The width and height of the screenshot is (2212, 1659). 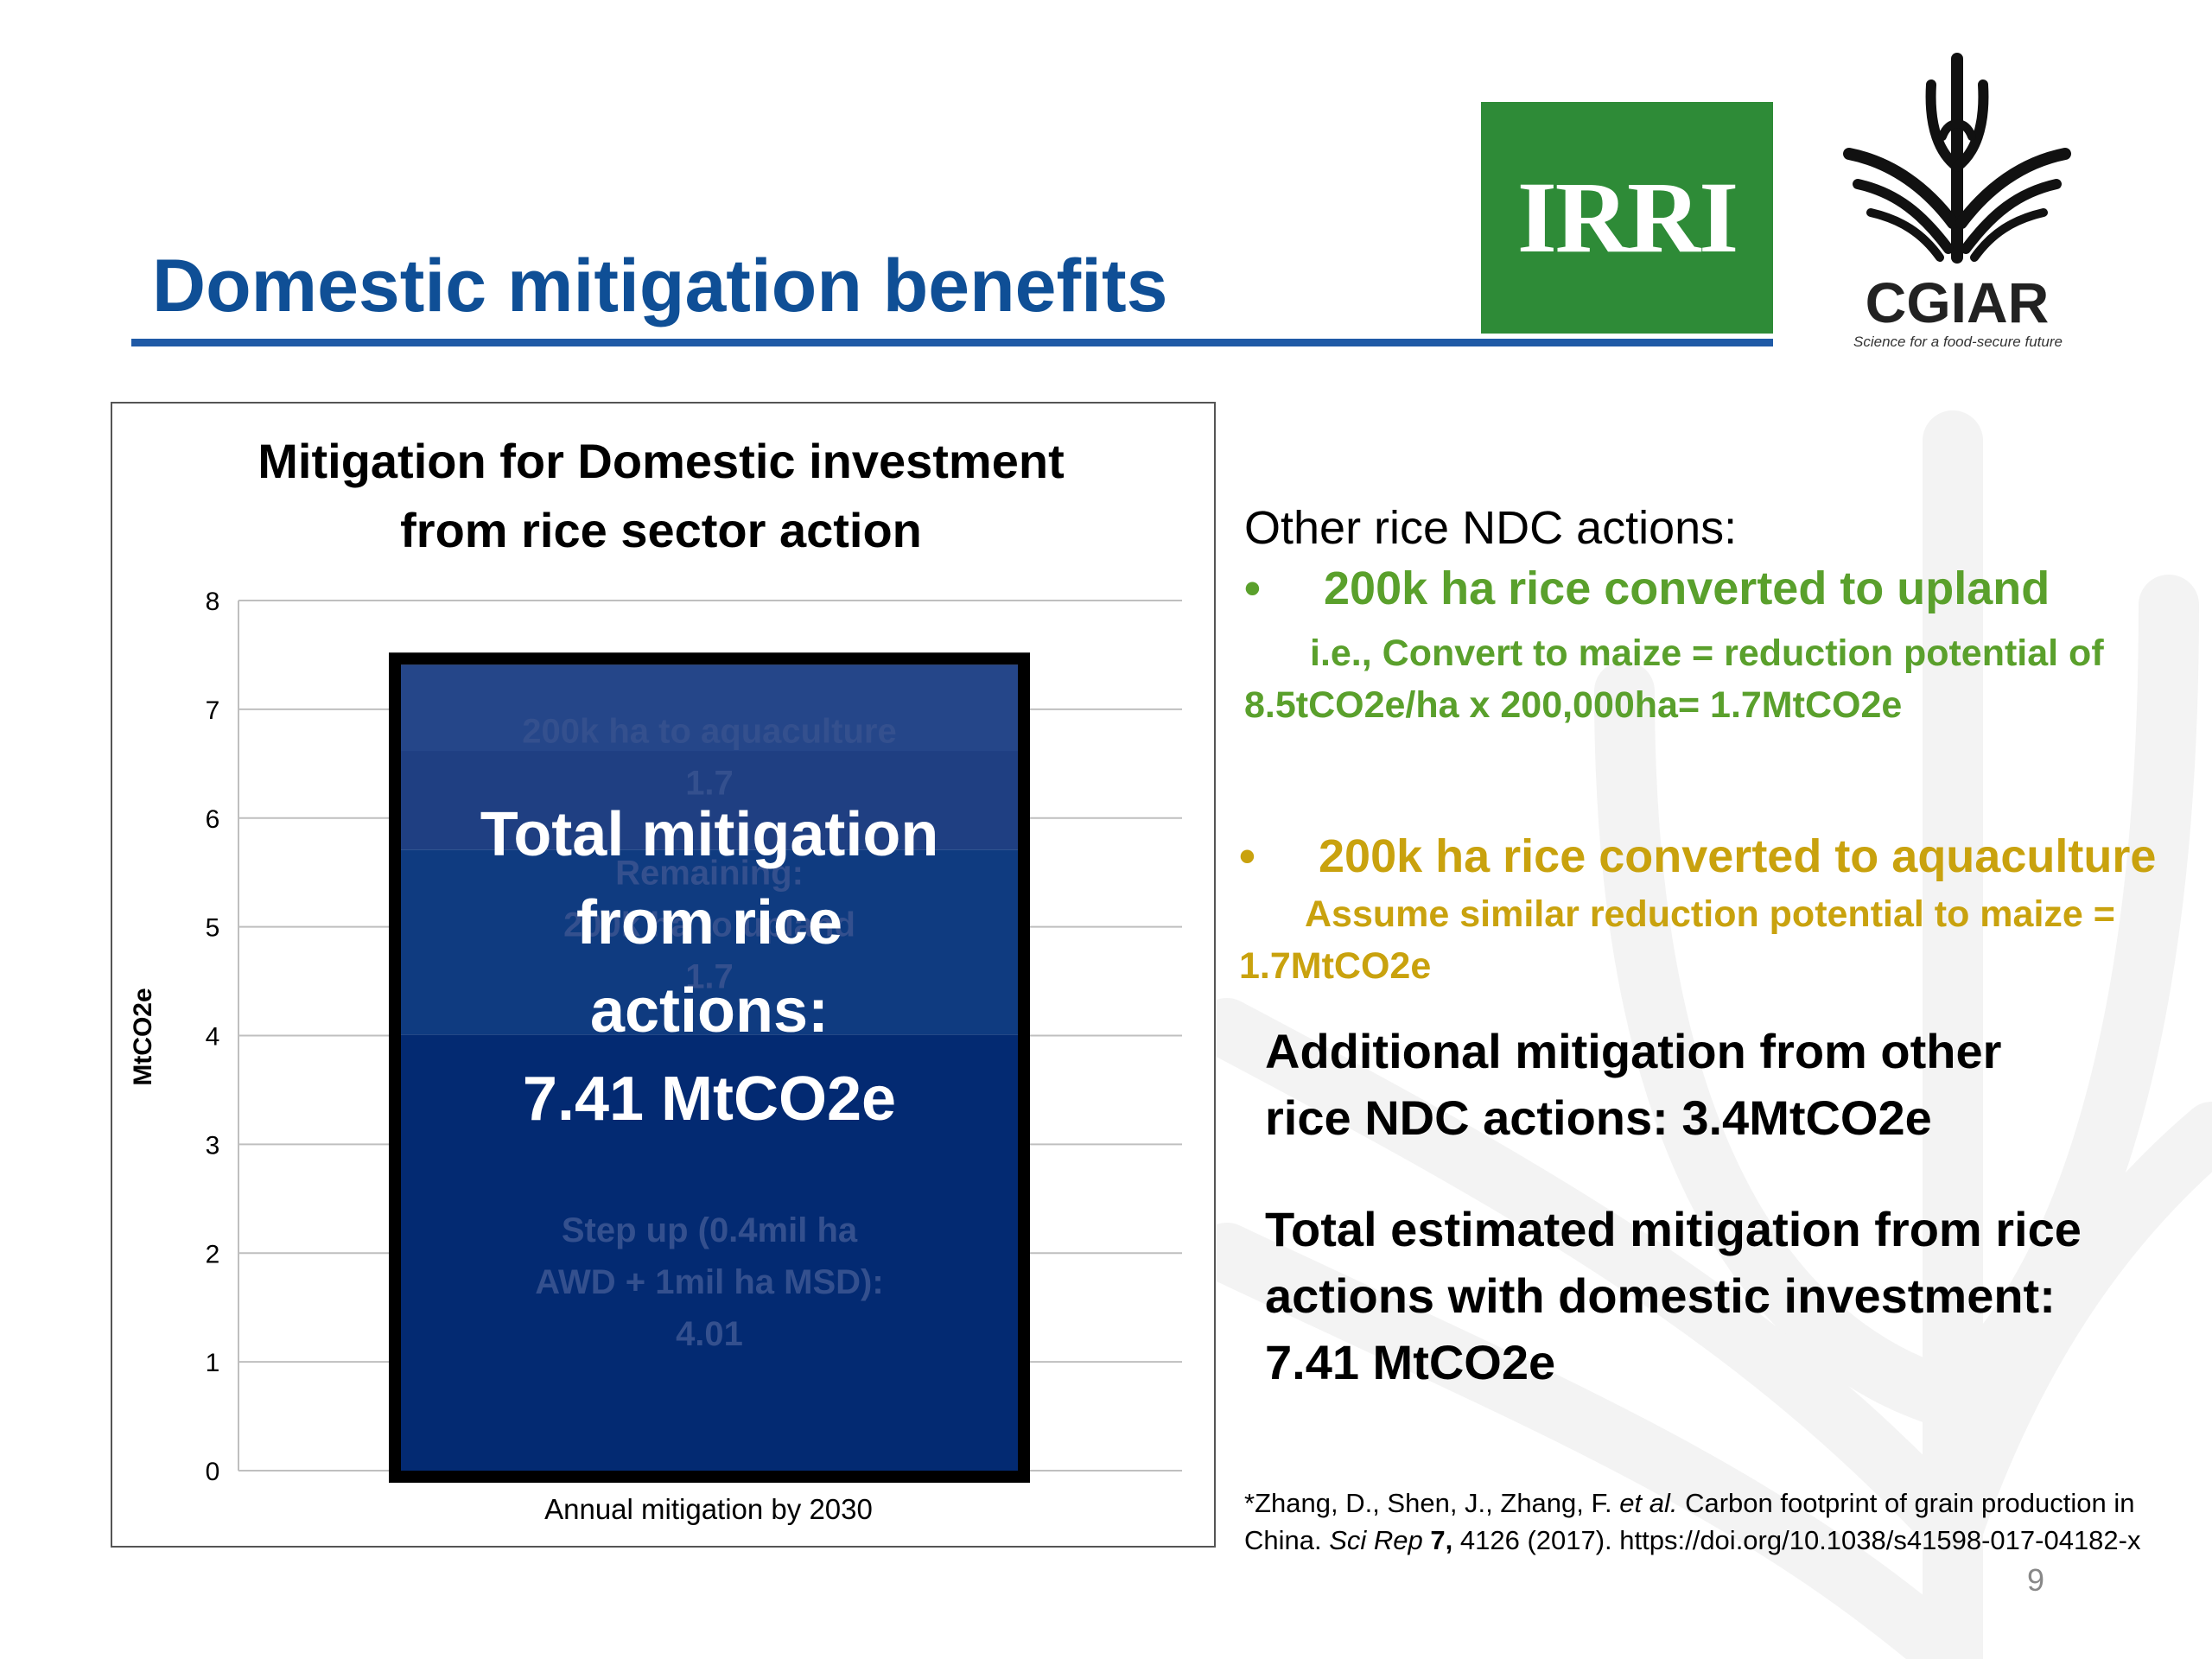 I want to click on bar-top-highlight, so click(x=709, y=708).